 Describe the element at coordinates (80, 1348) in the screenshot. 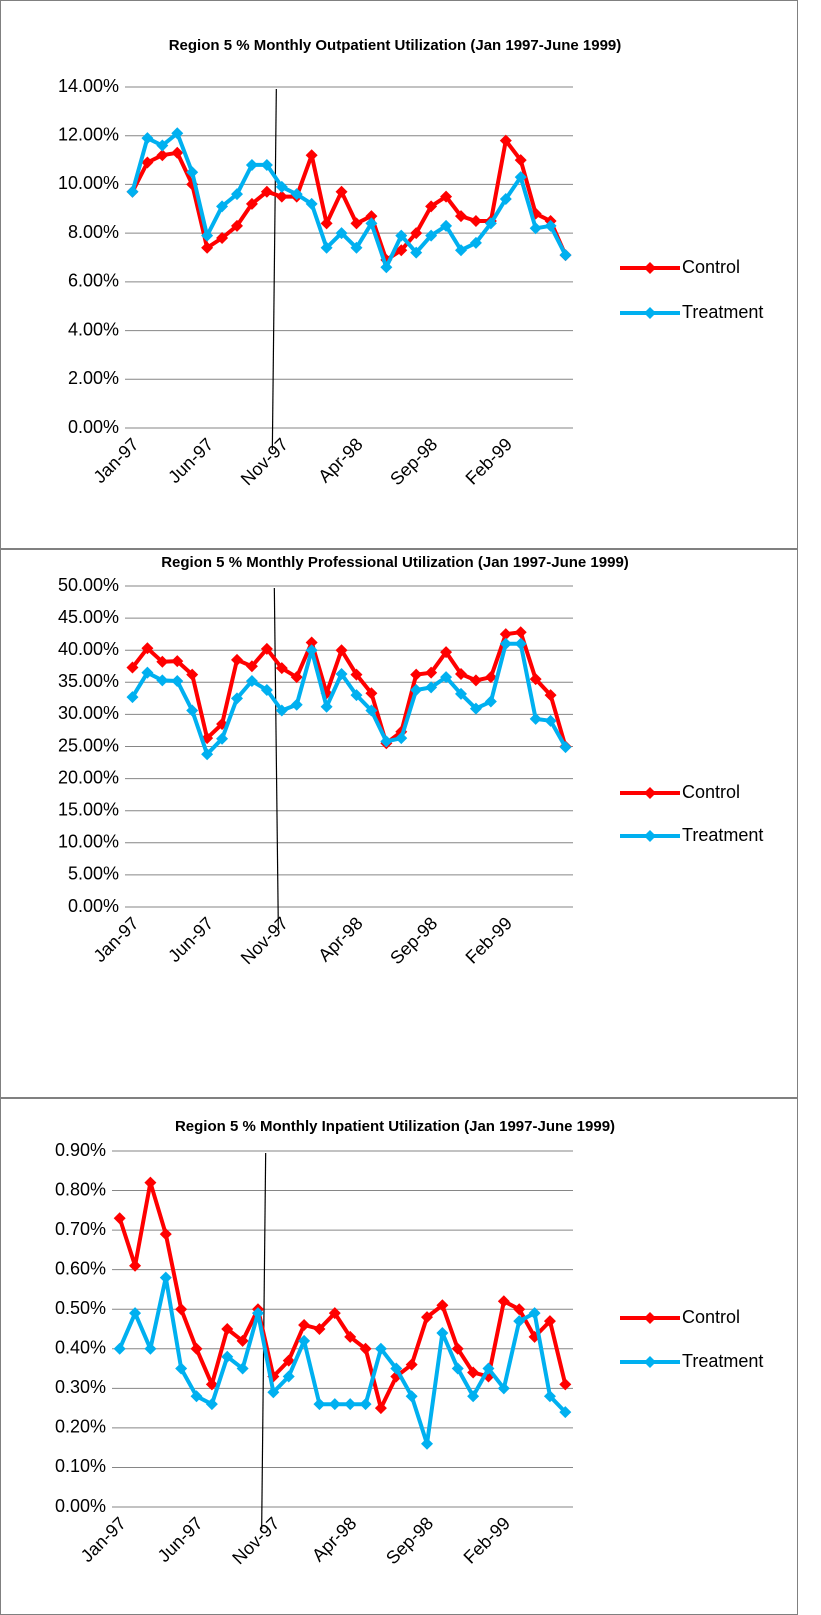

I see `y-tick-label: 0.40%` at that location.